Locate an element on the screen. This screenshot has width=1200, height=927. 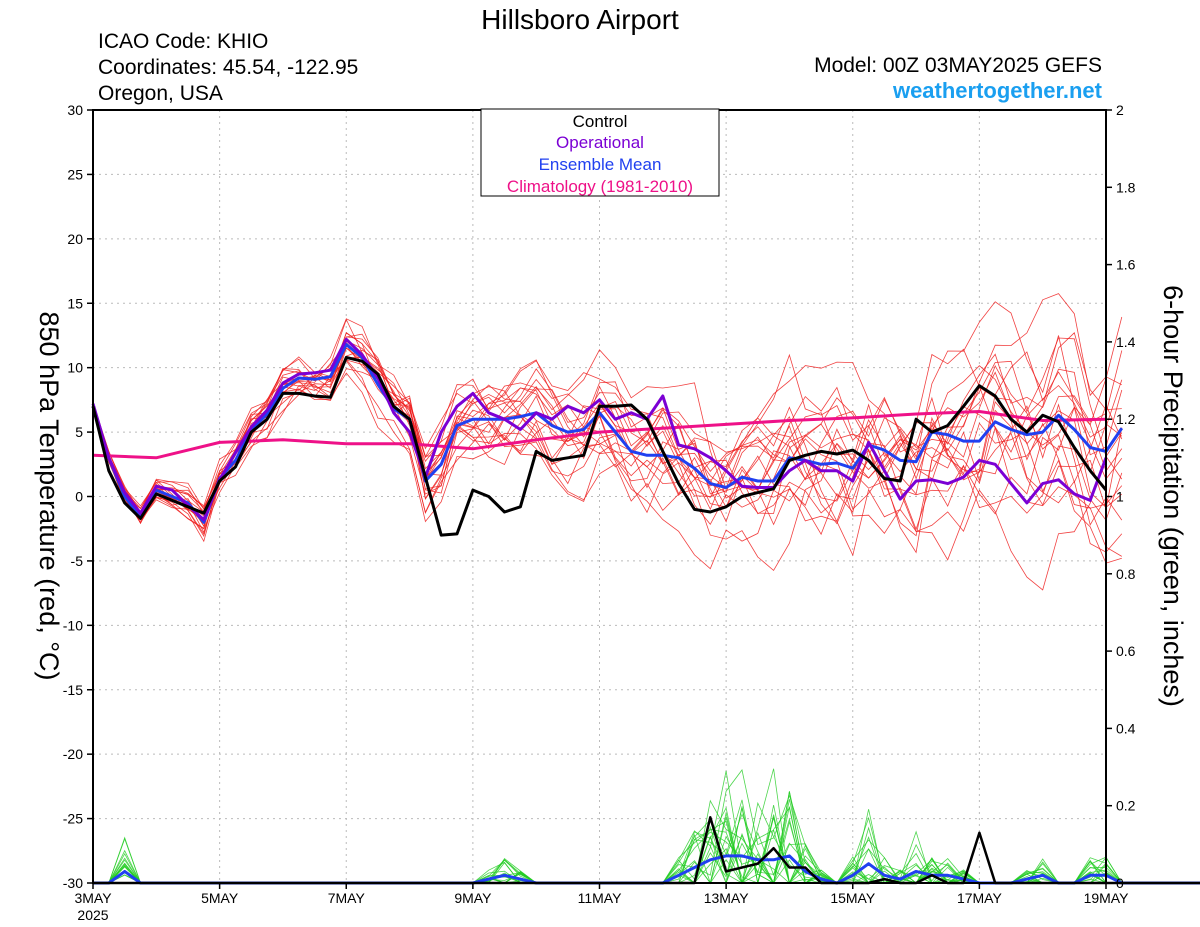
y-right-tick-label: 1.2 is located at coordinates (1126, 419).